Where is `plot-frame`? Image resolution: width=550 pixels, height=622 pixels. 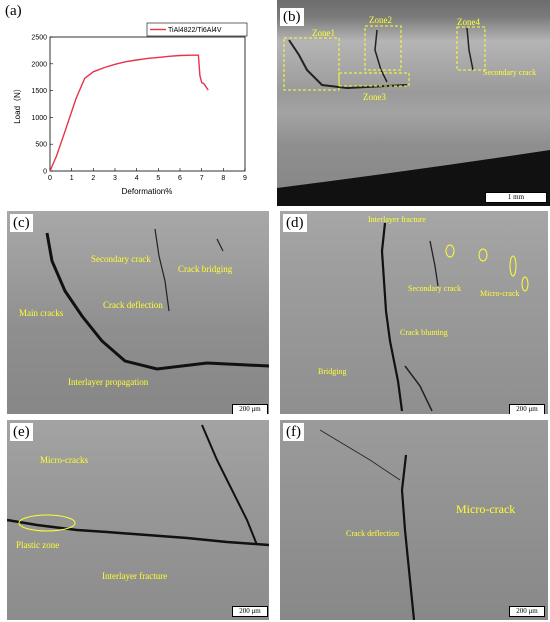
plot-frame is located at coordinates (147, 104).